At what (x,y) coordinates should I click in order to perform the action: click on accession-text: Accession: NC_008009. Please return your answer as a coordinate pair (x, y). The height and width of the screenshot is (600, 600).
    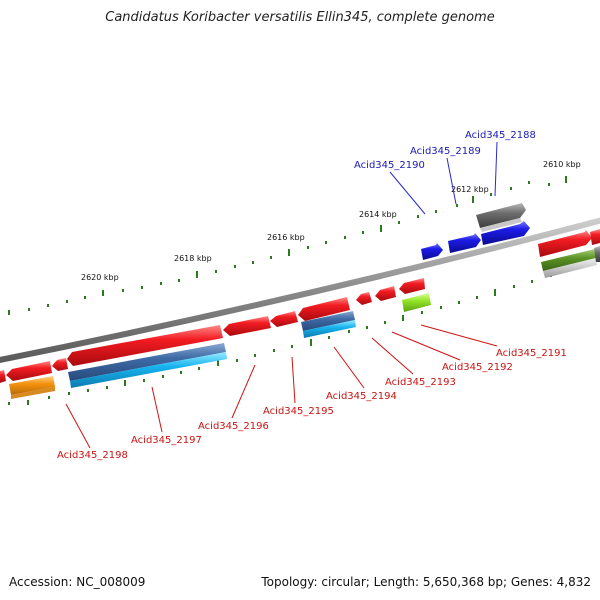
    Looking at the image, I should click on (77, 582).